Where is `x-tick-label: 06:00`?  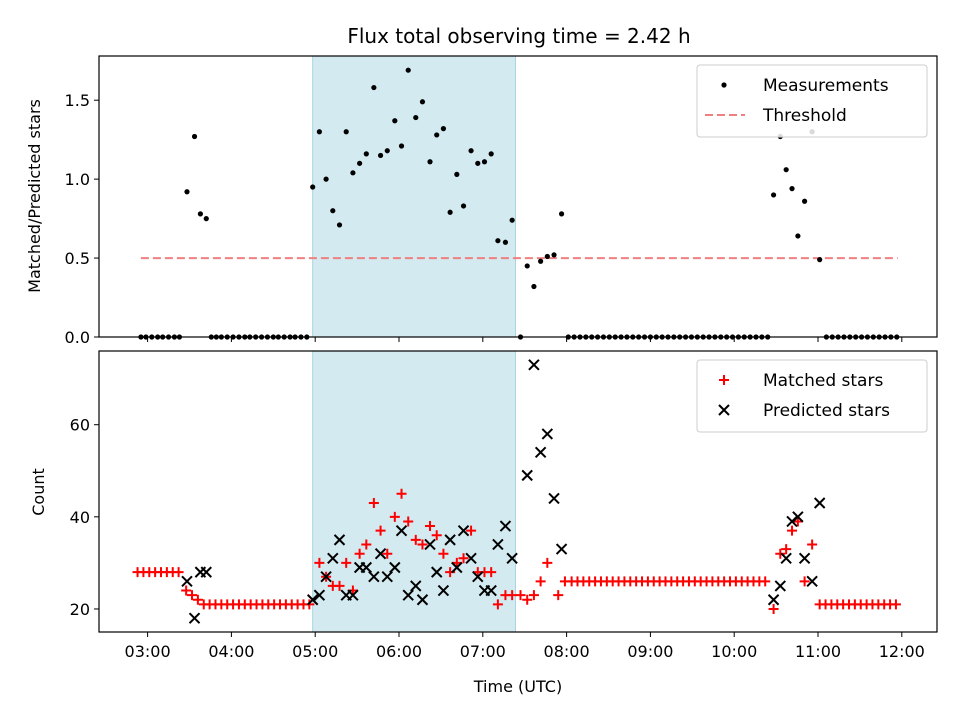
x-tick-label: 06:00 is located at coordinates (399, 651).